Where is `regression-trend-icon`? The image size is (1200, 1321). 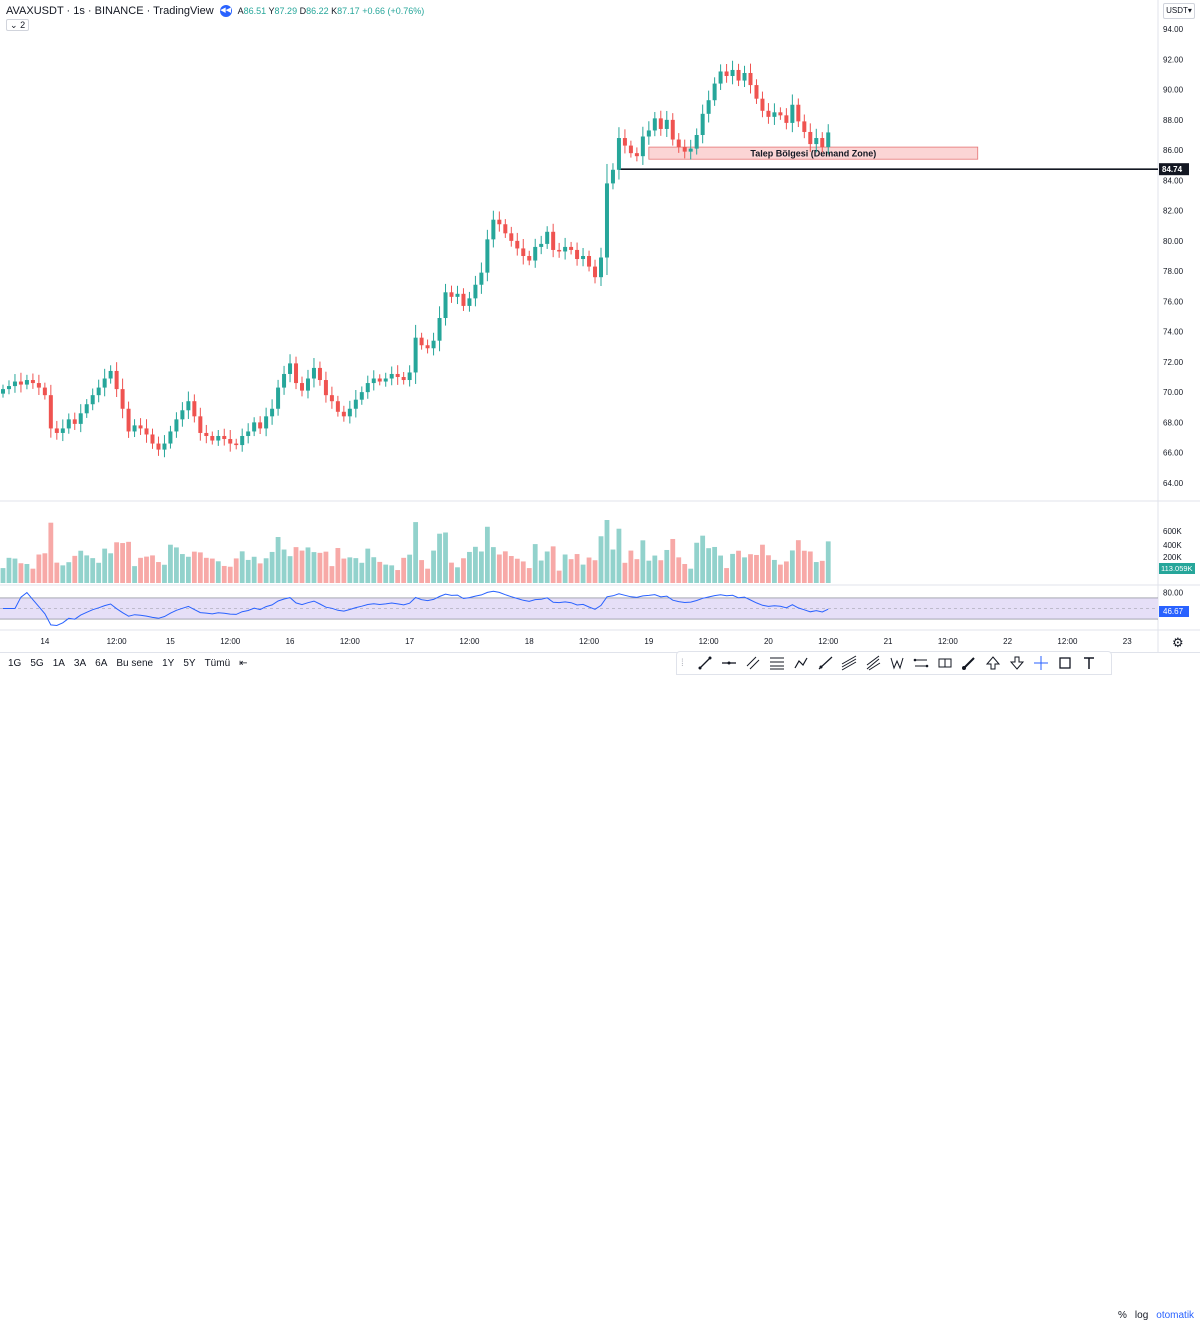
regression-trend-icon is located at coordinates (848, 663).